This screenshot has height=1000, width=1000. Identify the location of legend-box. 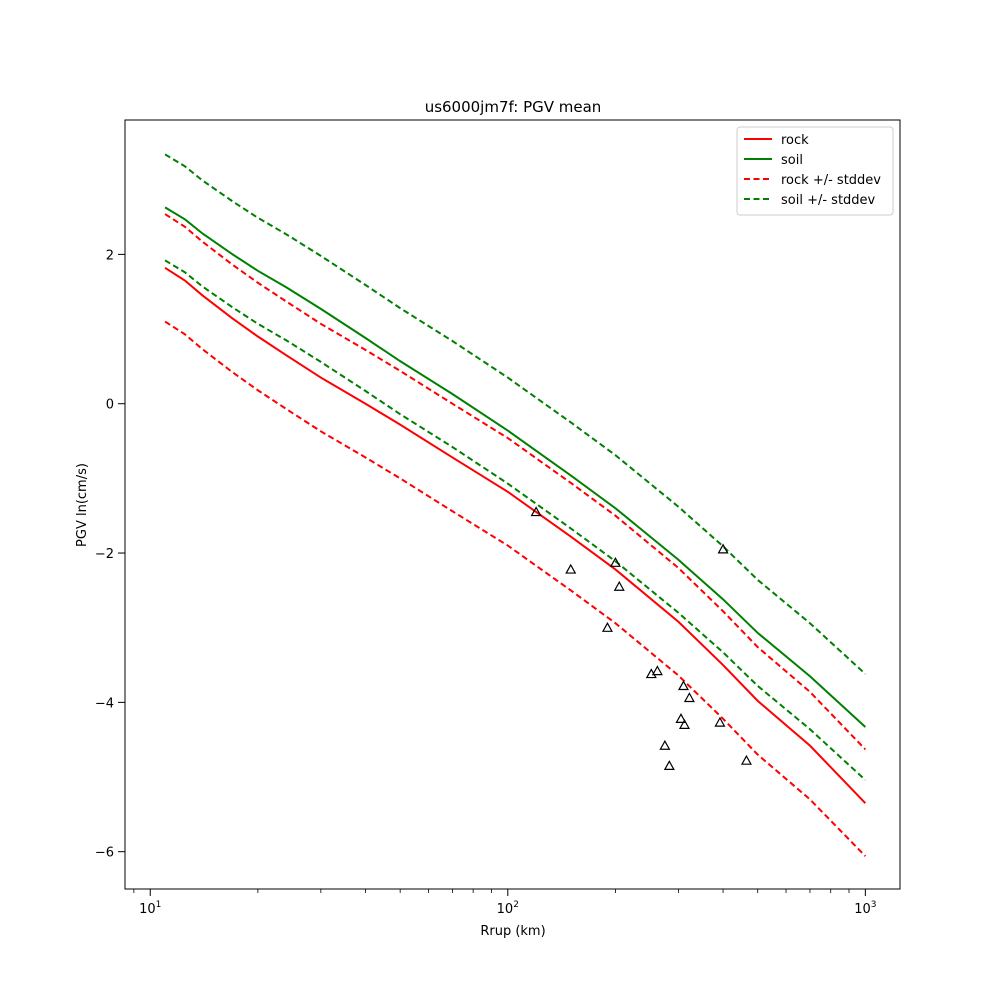
(815, 171).